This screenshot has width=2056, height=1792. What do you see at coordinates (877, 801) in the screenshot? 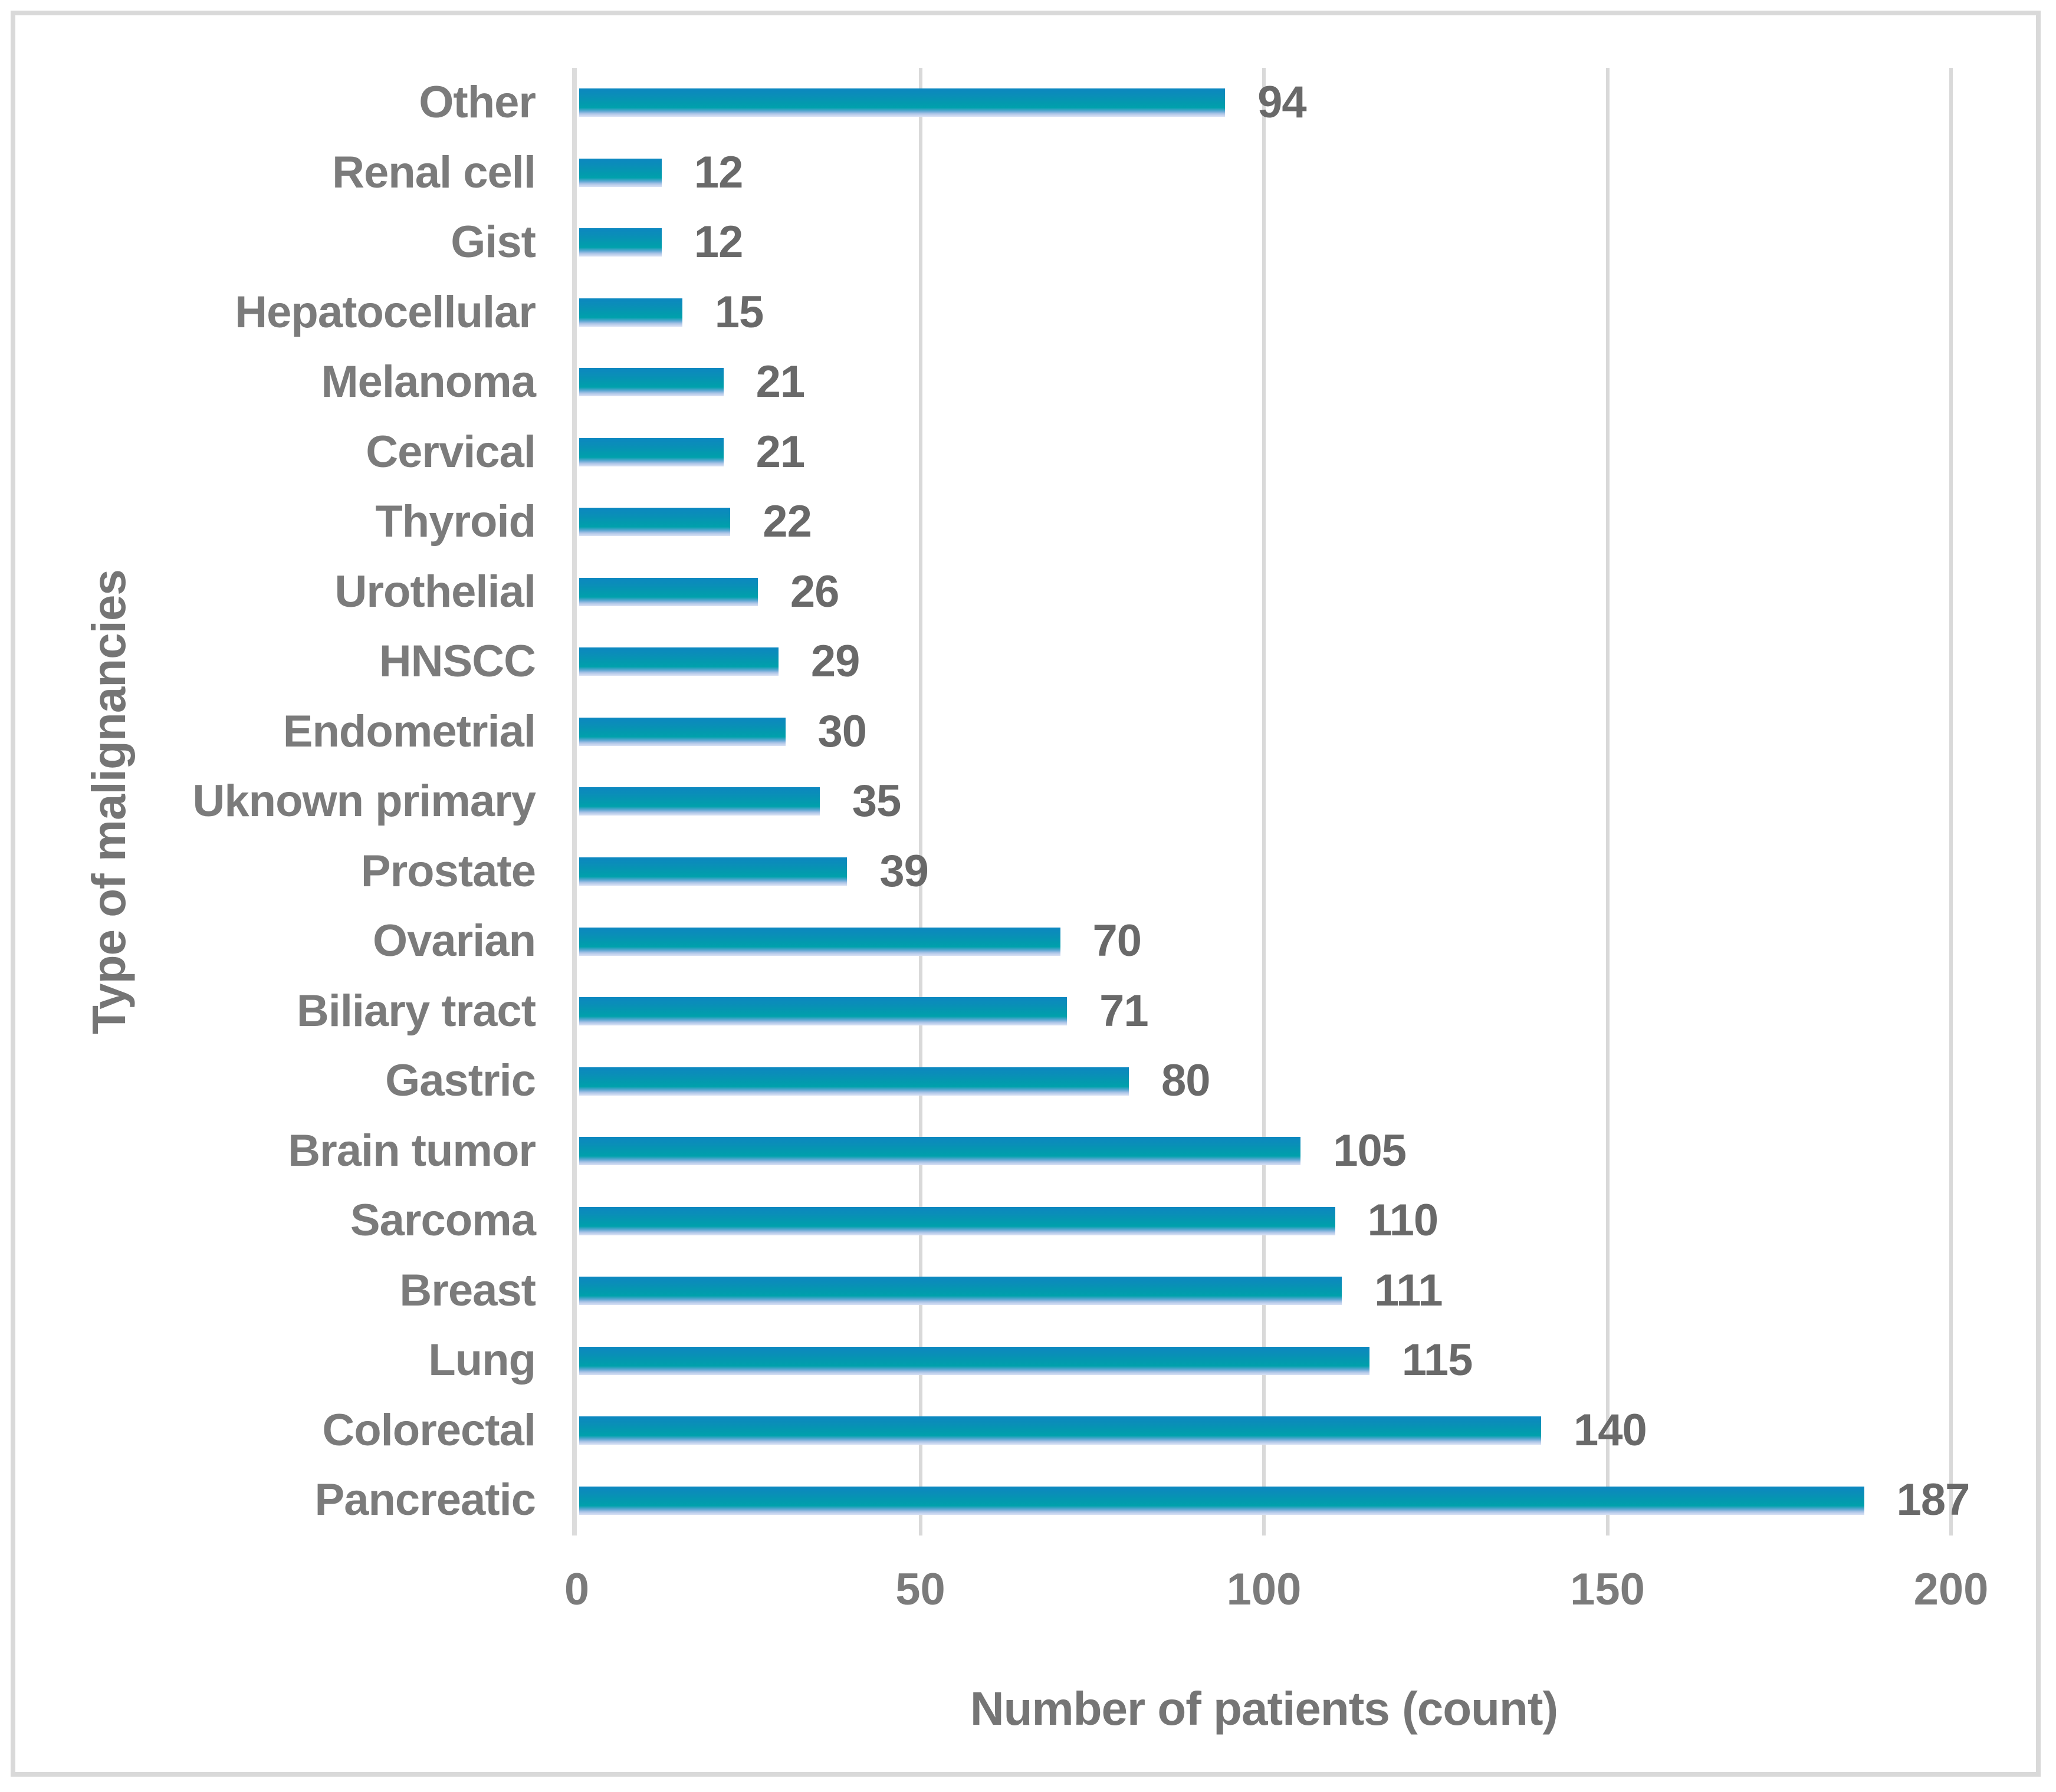
I see `value-label: 35` at bounding box center [877, 801].